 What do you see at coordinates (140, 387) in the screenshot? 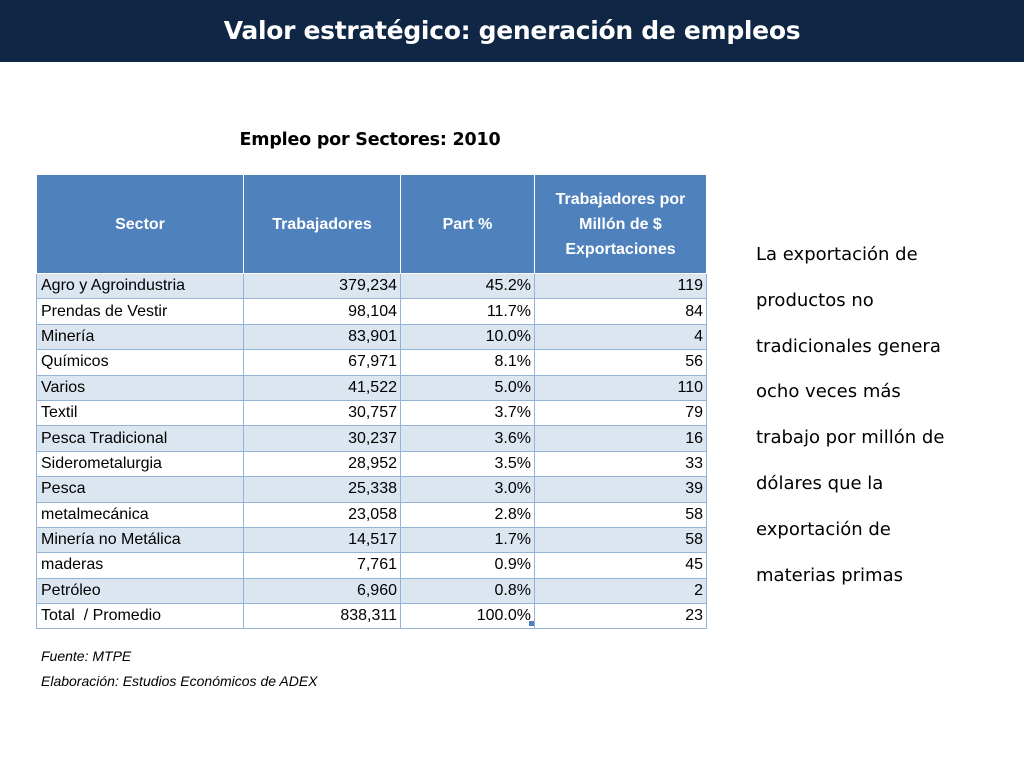
I see `cell-sector: Varios` at bounding box center [140, 387].